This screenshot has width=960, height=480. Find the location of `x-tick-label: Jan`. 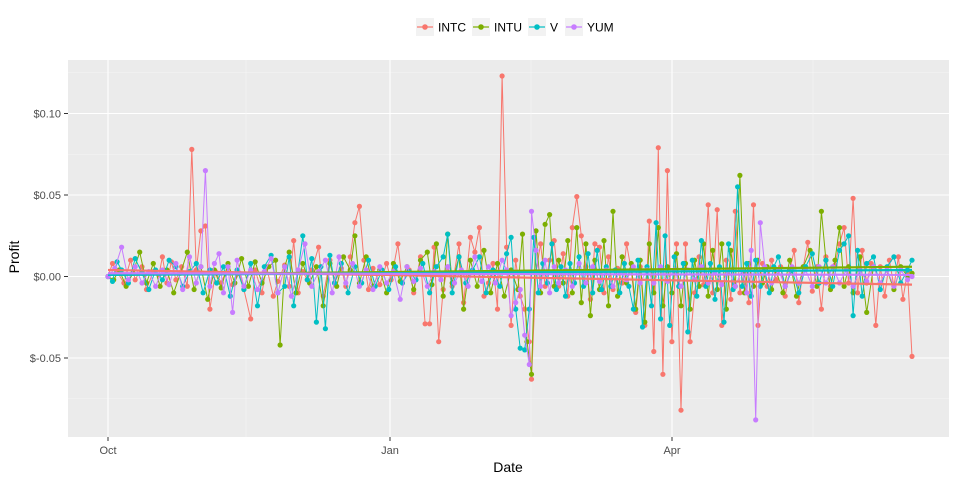

x-tick-label: Jan is located at coordinates (390, 451).